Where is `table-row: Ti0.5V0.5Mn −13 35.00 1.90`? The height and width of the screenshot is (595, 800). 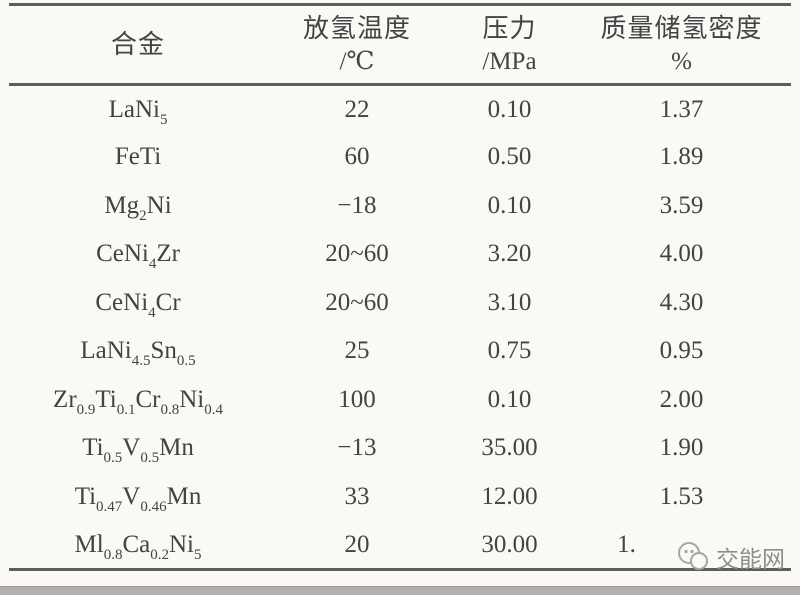 table-row: Ti0.5V0.5Mn −13 35.00 1.90 is located at coordinates (400, 448).